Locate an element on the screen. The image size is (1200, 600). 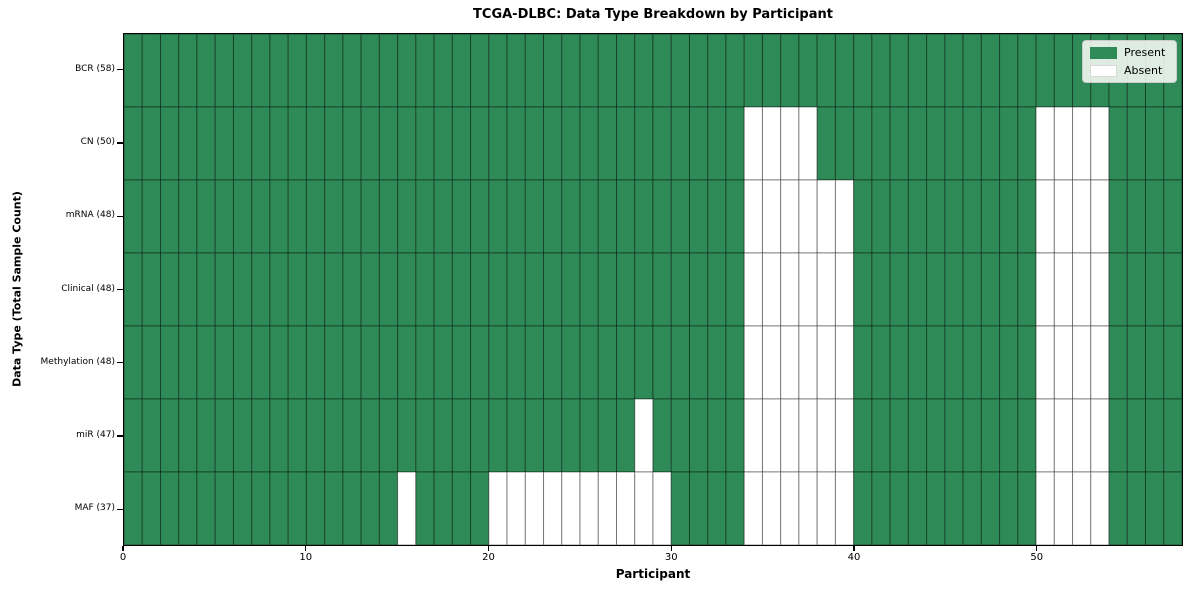
y-tick-label: Clinical (48) is located at coordinates (88, 288).